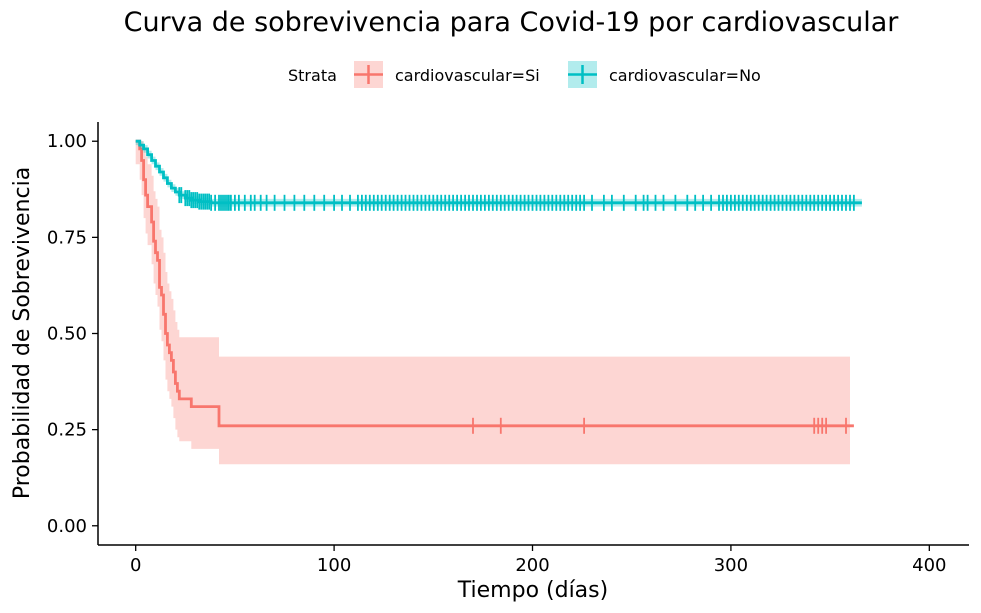  Describe the element at coordinates (929, 565) in the screenshot. I see `x-tick-label: 400` at that location.